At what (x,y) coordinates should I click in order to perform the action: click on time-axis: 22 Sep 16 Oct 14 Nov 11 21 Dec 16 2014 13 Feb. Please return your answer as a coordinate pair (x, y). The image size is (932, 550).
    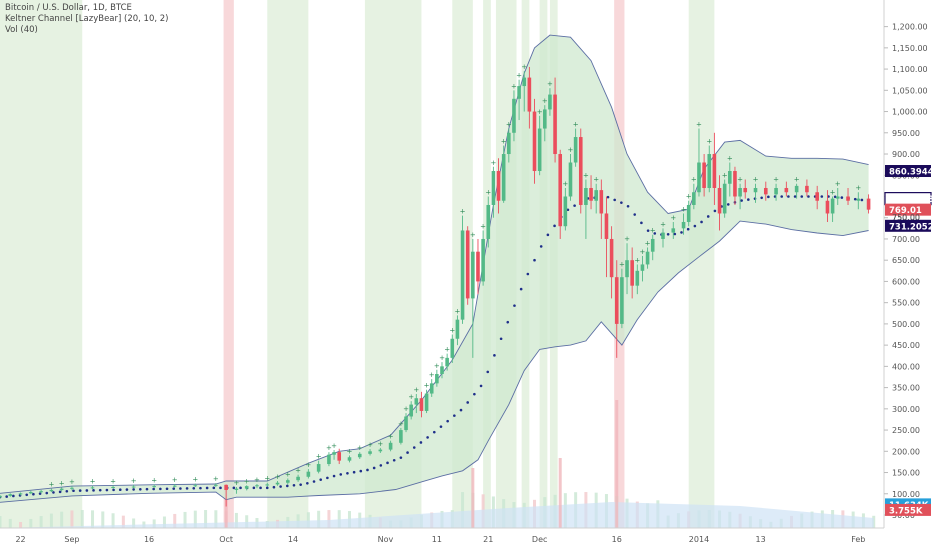
    Looking at the image, I should click on (466, 538).